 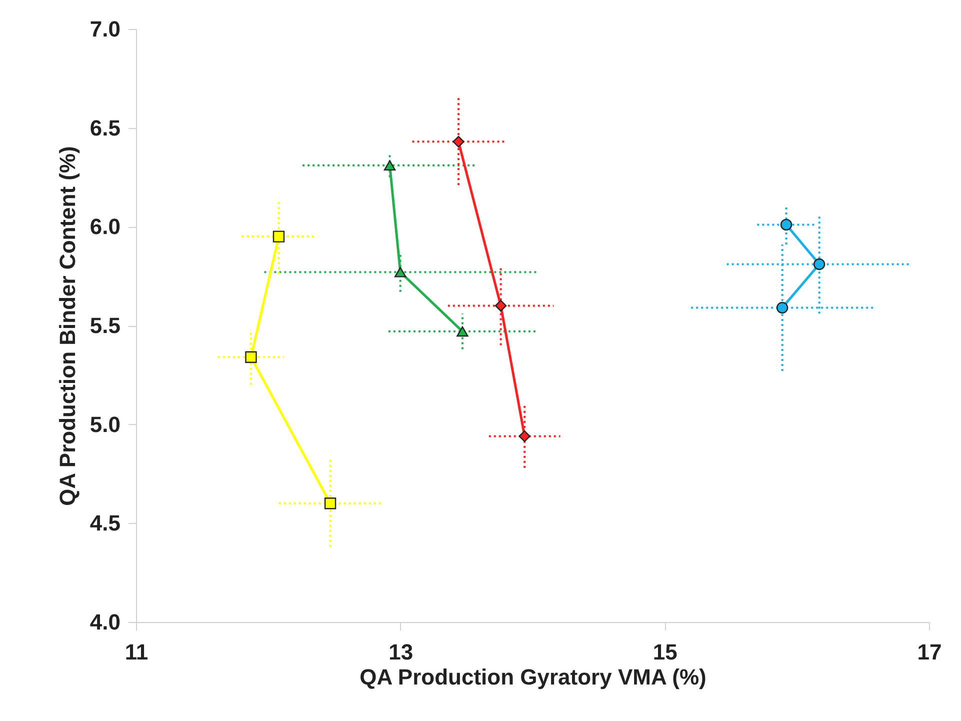 What do you see at coordinates (105, 29) in the screenshot?
I see `y-tick-label: 7.0` at bounding box center [105, 29].